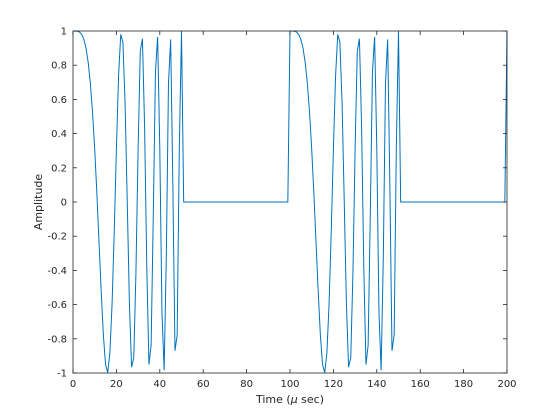 This screenshot has width=560, height=420. Describe the element at coordinates (59, 134) in the screenshot. I see `y-tick-label: 0.4` at that location.